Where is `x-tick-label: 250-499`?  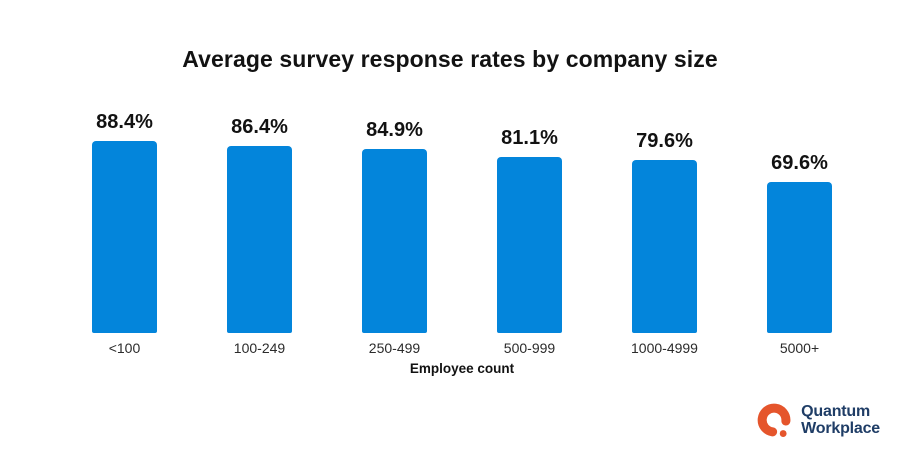 x-tick-label: 250-499 is located at coordinates (394, 348).